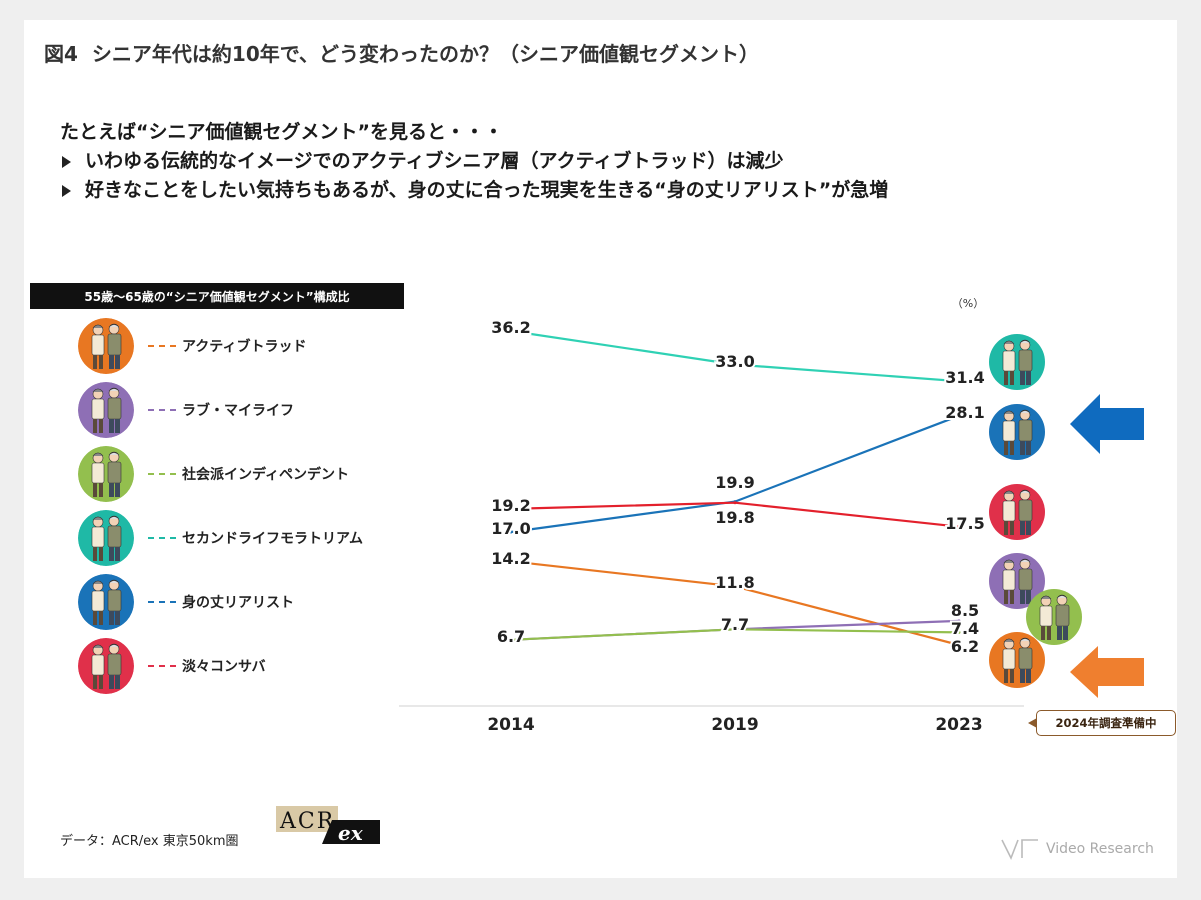  I want to click on legend-item: 淡々コンサバ, so click(238, 666).